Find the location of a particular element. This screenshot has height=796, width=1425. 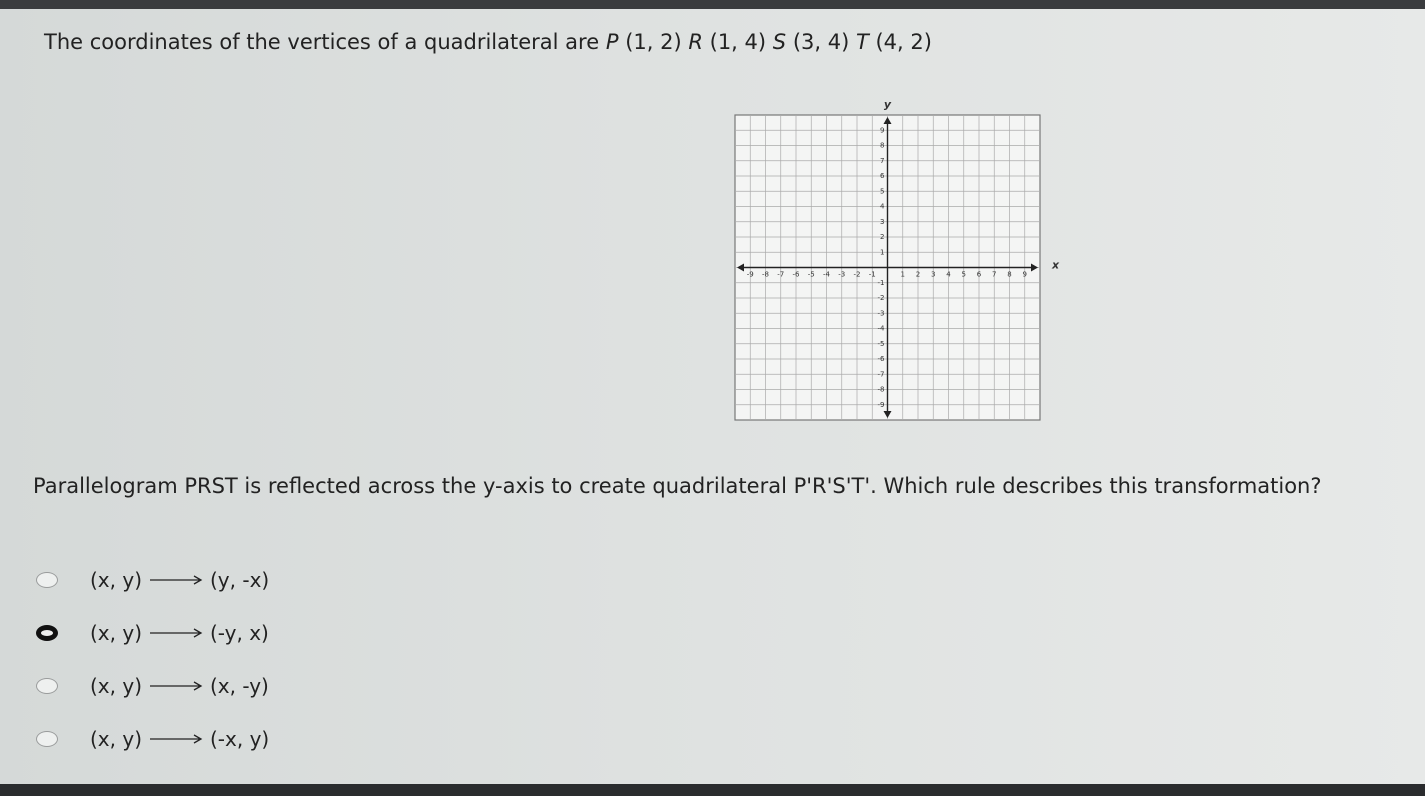

x-tick-label: -9 is located at coordinates (750, 275).